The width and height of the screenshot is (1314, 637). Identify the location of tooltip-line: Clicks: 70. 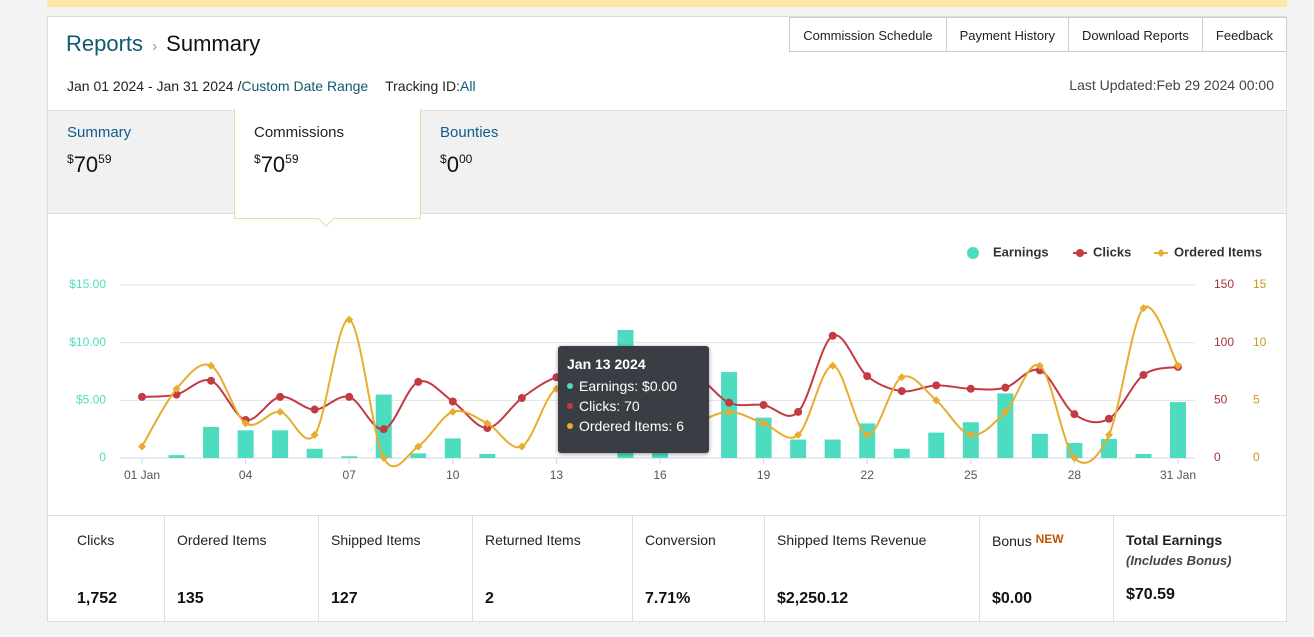
(633, 406).